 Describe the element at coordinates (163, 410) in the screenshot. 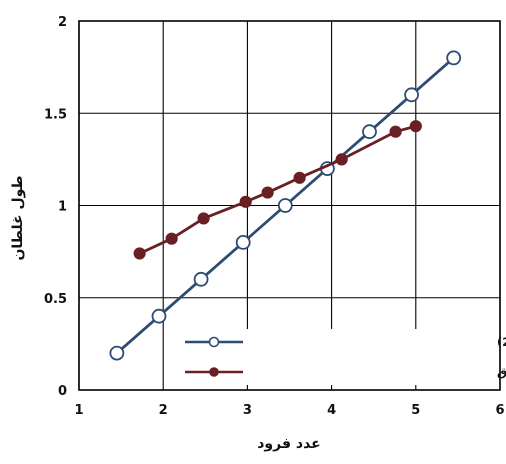

I see `x-tick-label: 2` at that location.